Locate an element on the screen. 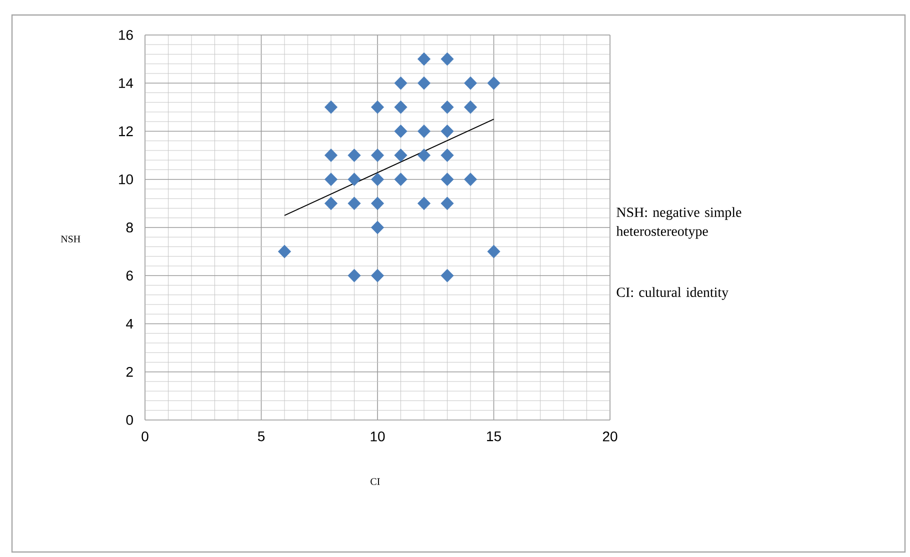 Image resolution: width=910 pixels, height=557 pixels. x-axis-title: CI is located at coordinates (375, 481).